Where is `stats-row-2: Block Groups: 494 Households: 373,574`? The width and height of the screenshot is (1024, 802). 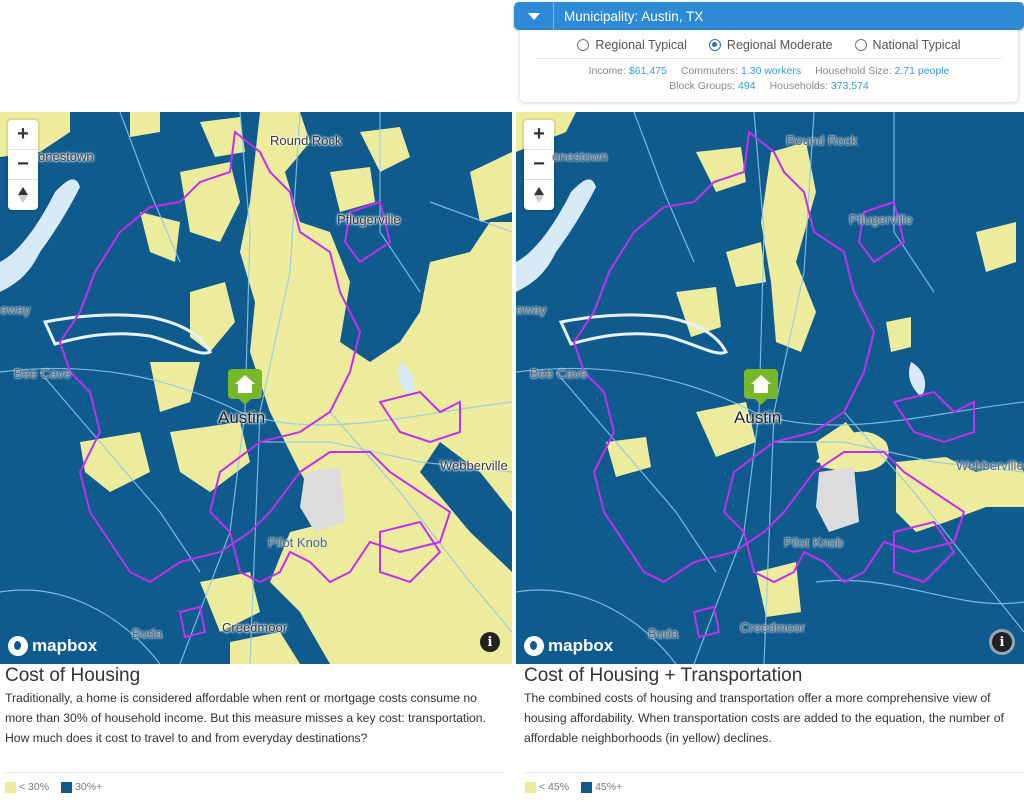
stats-row-2: Block Groups: 494 Households: 373,574 is located at coordinates (769, 86).